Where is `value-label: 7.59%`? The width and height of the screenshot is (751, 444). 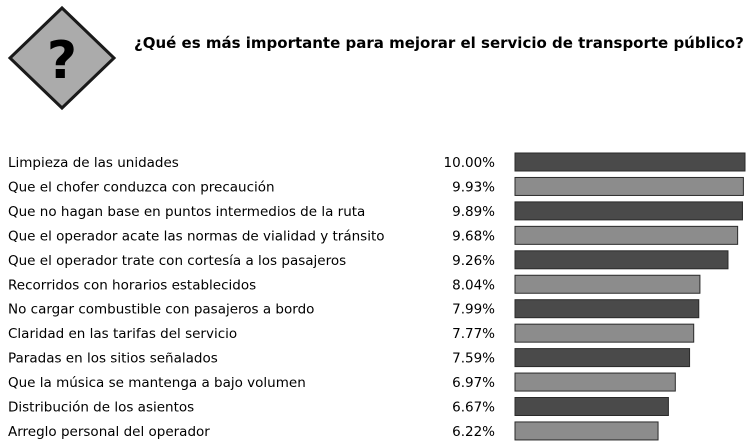 value-label: 7.59% is located at coordinates (473, 359).